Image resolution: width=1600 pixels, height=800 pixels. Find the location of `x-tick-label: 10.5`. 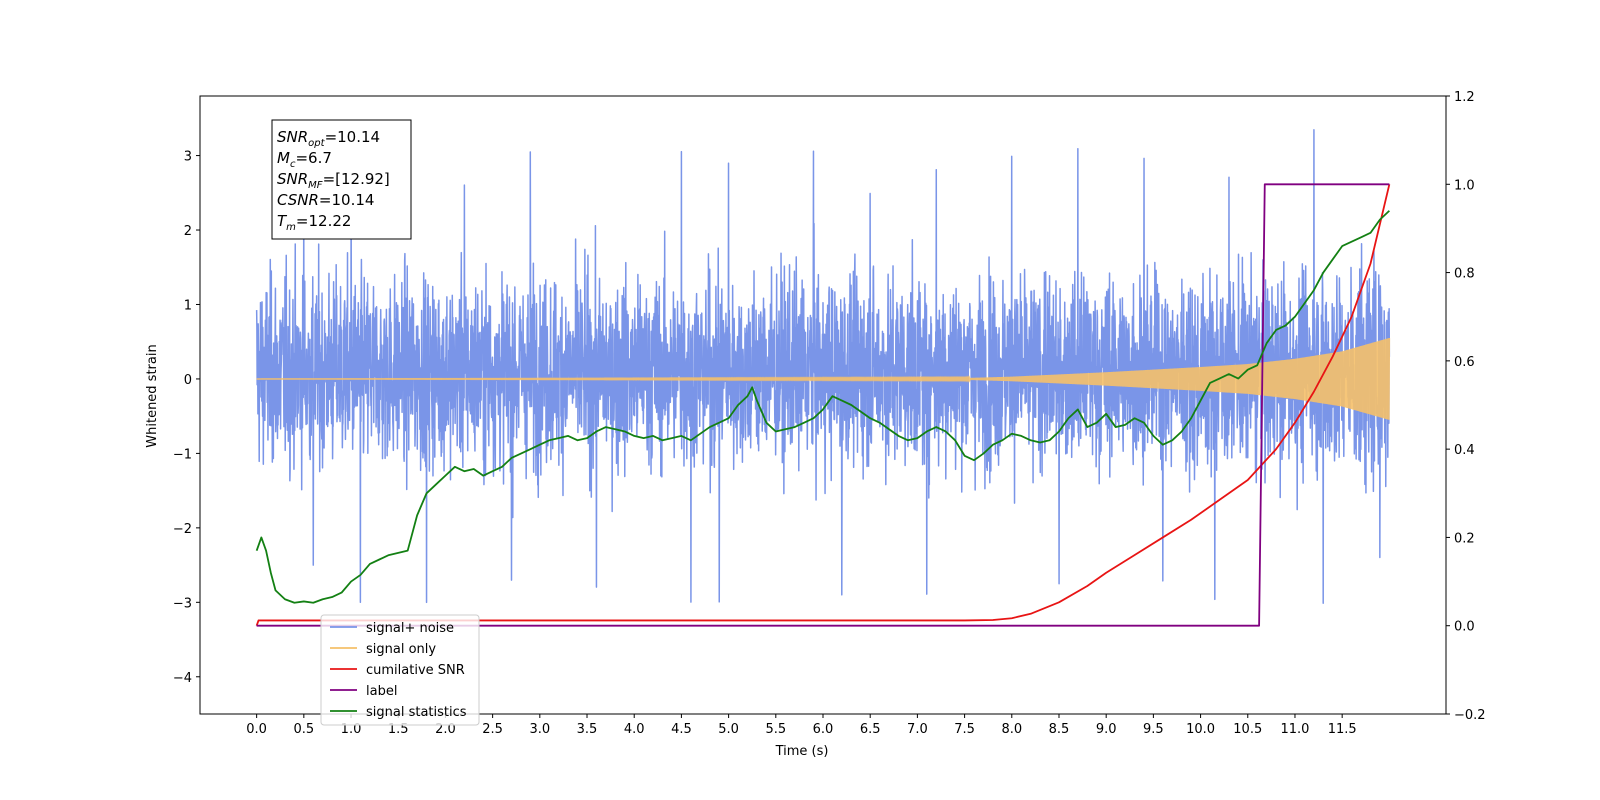

x-tick-label: 10.5 is located at coordinates (1247, 729).